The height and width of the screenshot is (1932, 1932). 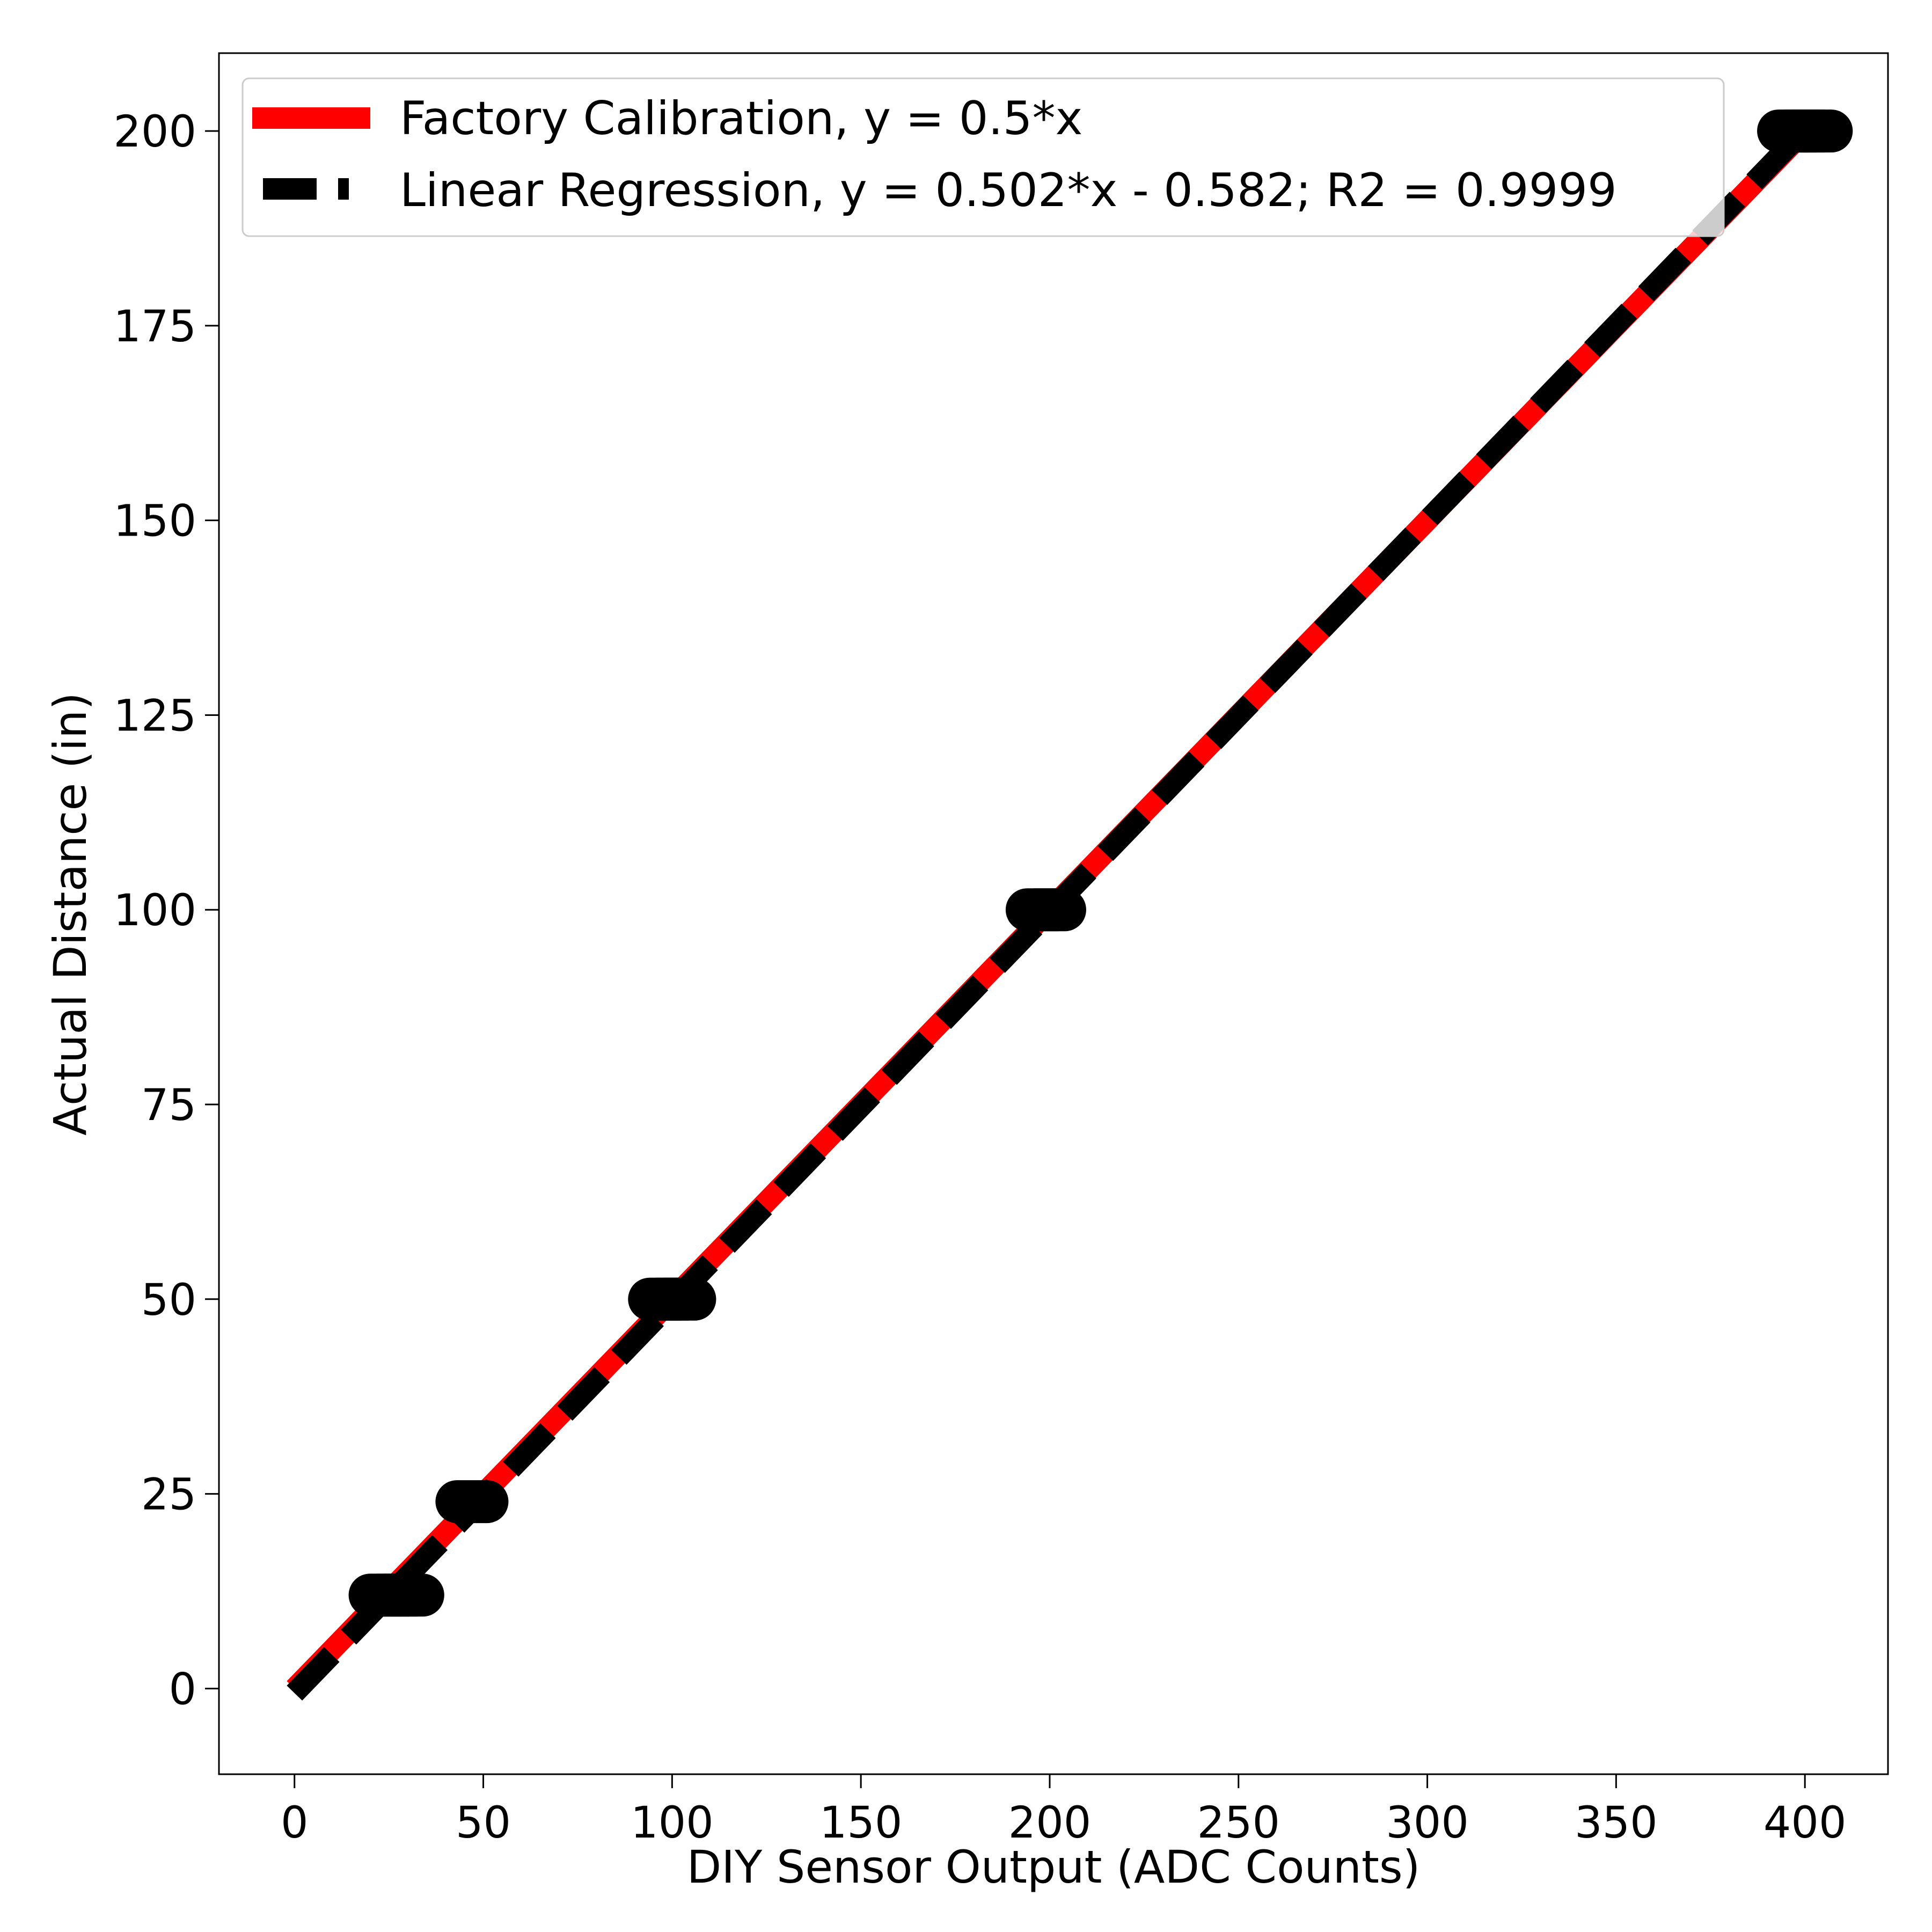 What do you see at coordinates (182, 1689) in the screenshot?
I see `y-tick-label: 0` at bounding box center [182, 1689].